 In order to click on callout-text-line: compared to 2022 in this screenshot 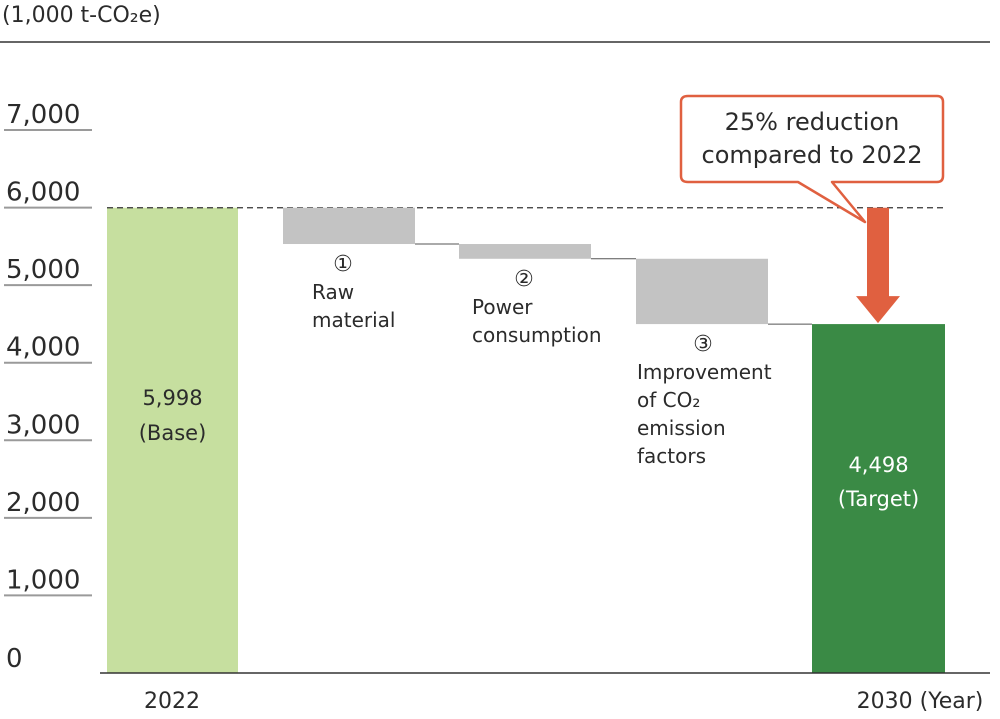, I will do `click(812, 155)`.